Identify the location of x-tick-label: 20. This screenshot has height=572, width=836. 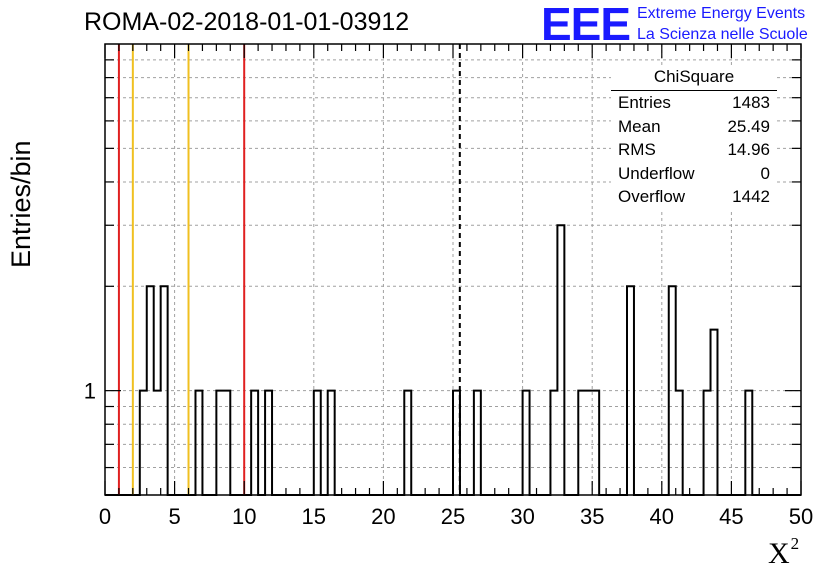
(383, 516).